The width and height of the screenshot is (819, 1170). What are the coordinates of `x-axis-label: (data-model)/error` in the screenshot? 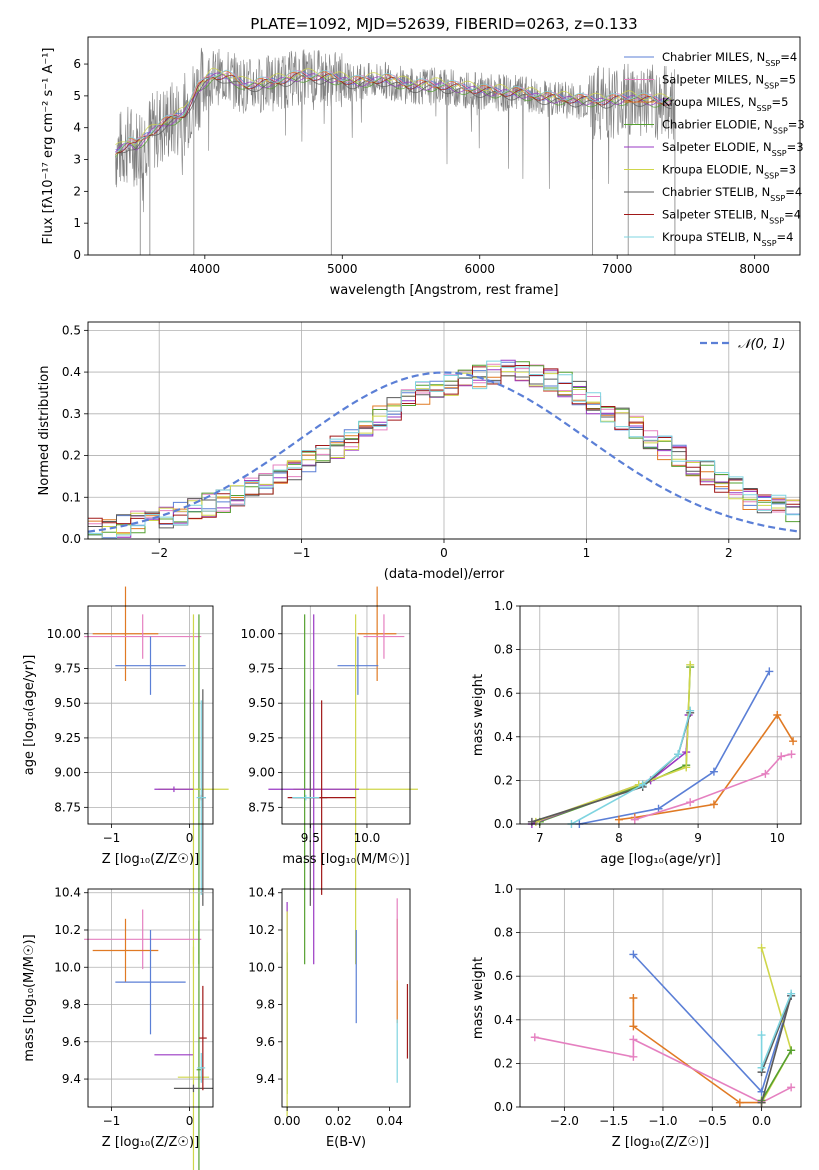 It's located at (444, 574).